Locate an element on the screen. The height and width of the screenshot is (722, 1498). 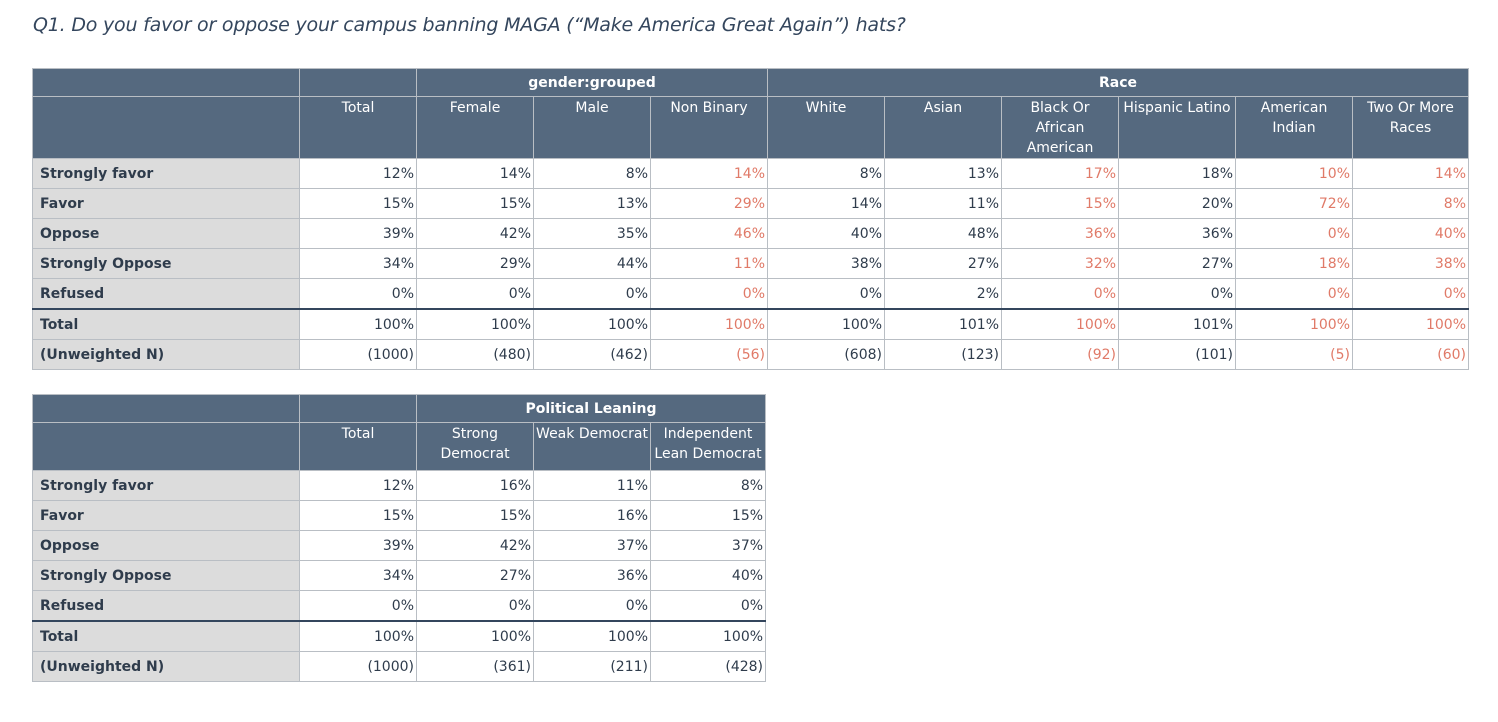
column-header: American Indian is located at coordinates (1294, 127).